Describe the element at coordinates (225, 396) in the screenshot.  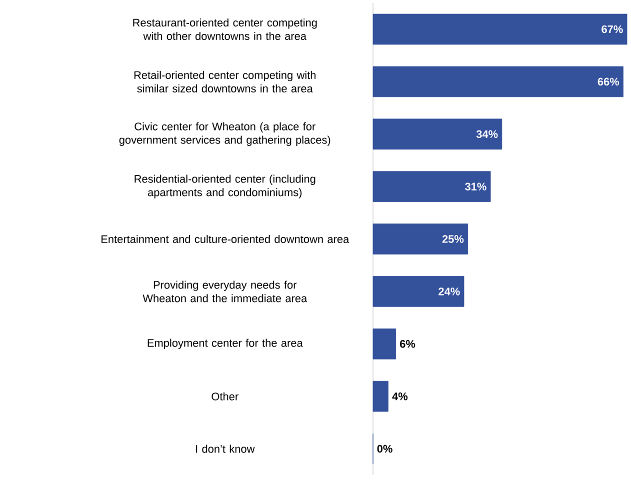
I see `y-tick-label: Other` at that location.